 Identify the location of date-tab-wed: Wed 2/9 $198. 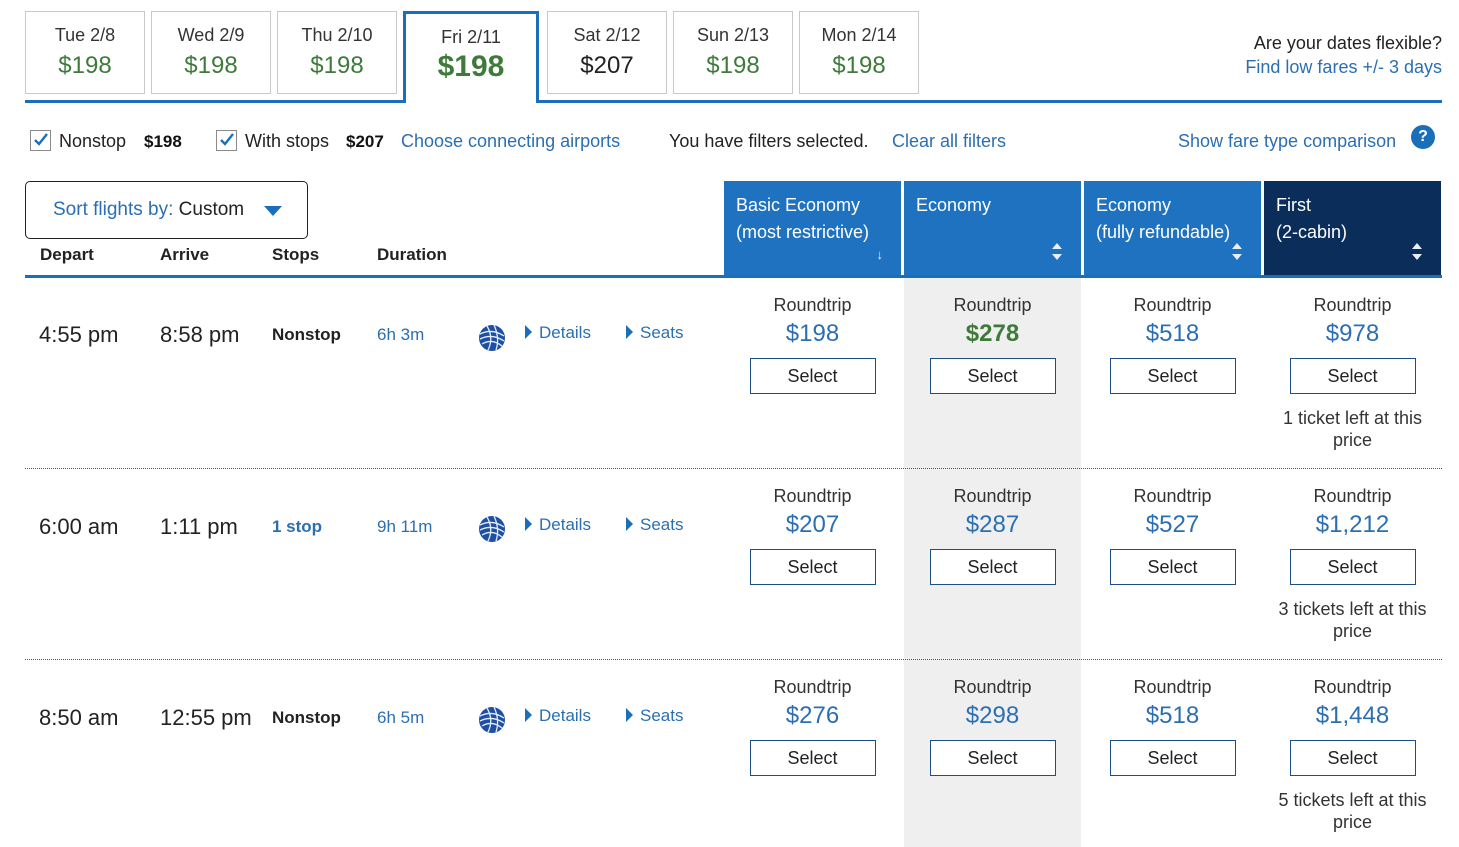
(211, 52).